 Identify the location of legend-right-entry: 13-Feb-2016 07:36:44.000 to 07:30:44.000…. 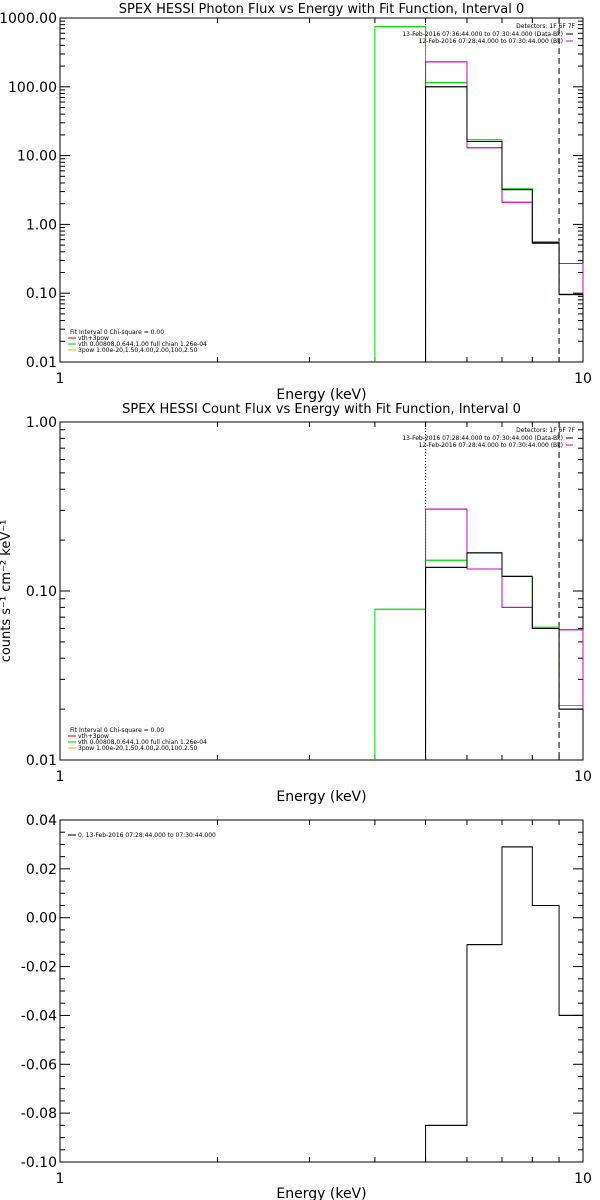
(482, 34).